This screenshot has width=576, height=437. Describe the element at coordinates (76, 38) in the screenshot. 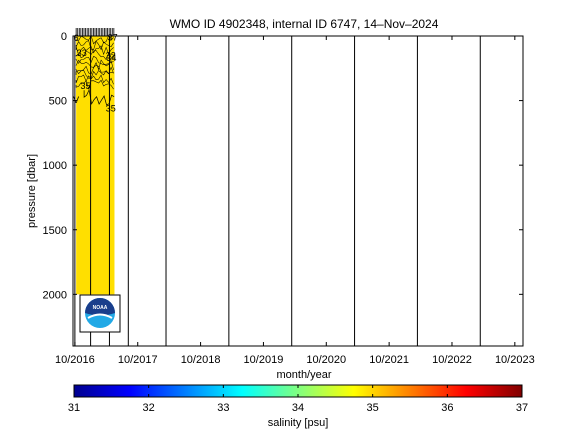

I see `contour-label: 6` at that location.